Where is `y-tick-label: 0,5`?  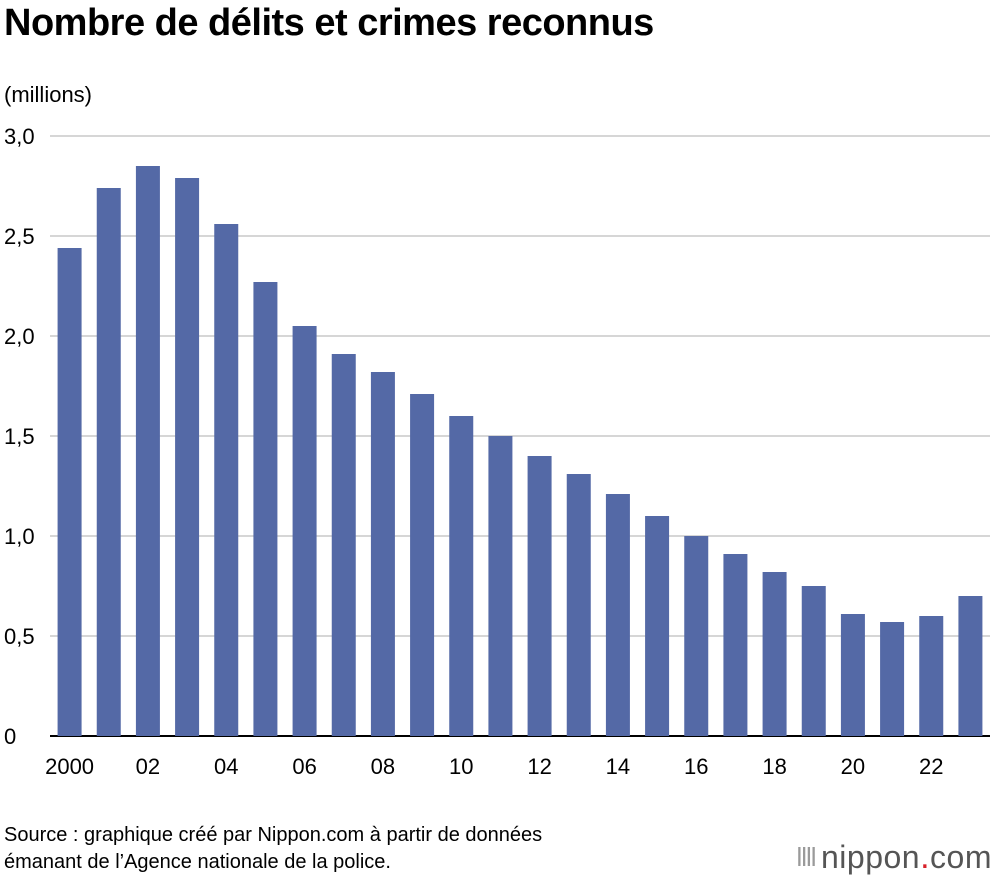 y-tick-label: 0,5 is located at coordinates (19, 636).